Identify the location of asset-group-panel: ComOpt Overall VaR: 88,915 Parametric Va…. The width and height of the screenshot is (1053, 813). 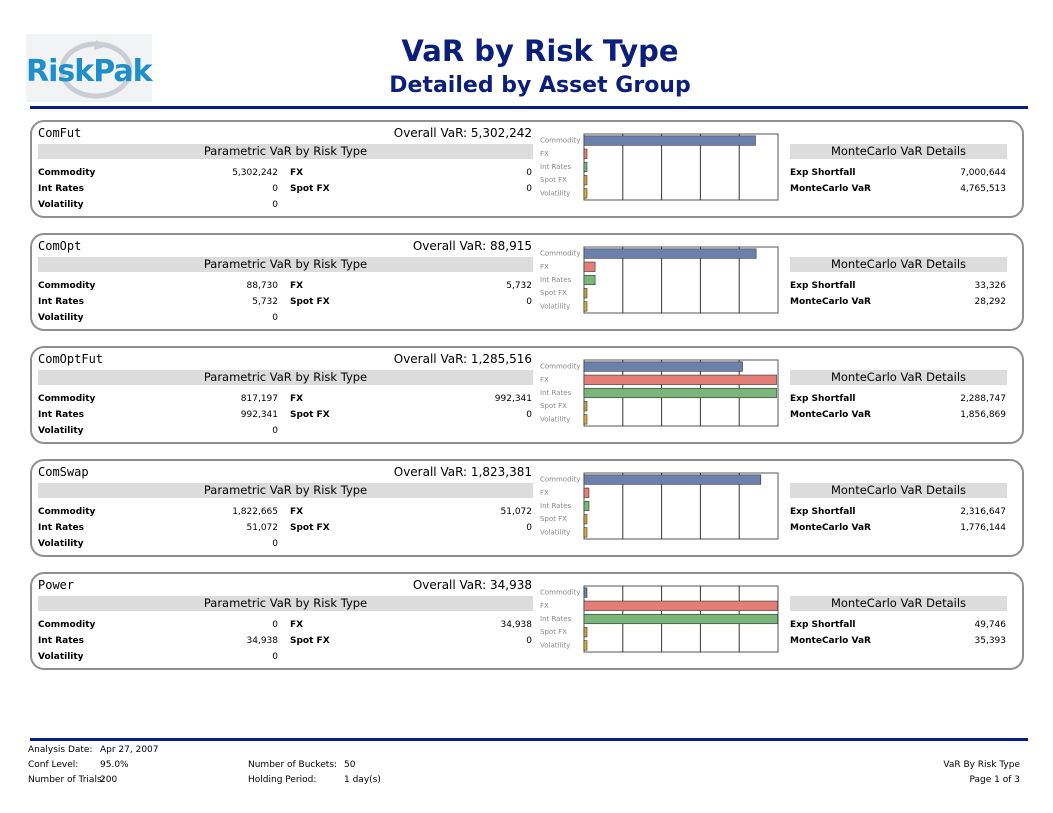
(527, 282).